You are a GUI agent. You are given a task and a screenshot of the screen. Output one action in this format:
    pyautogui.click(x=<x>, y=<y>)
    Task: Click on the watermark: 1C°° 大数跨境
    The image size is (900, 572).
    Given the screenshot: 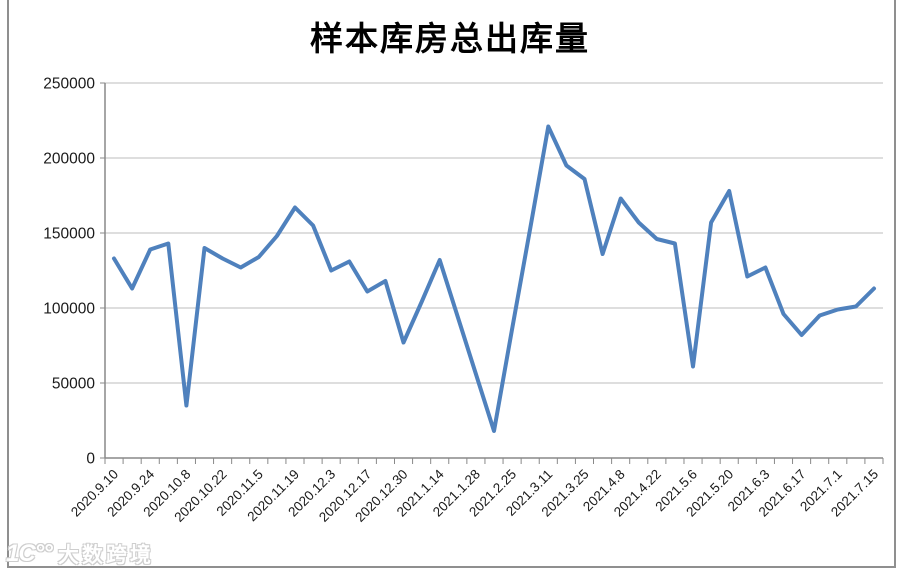 What is the action you would take?
    pyautogui.click(x=80, y=554)
    